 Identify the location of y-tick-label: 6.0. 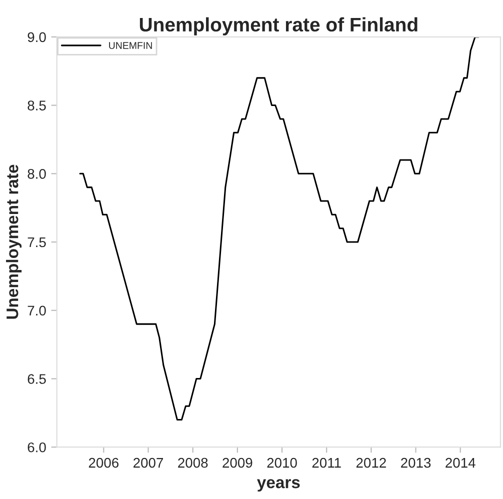
(37, 447).